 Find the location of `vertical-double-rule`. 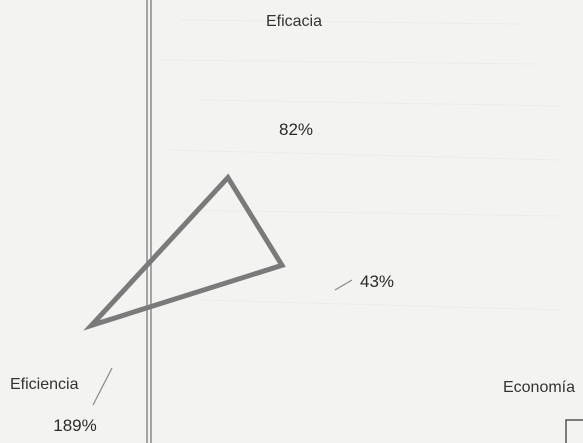

vertical-double-rule is located at coordinates (149, 221).